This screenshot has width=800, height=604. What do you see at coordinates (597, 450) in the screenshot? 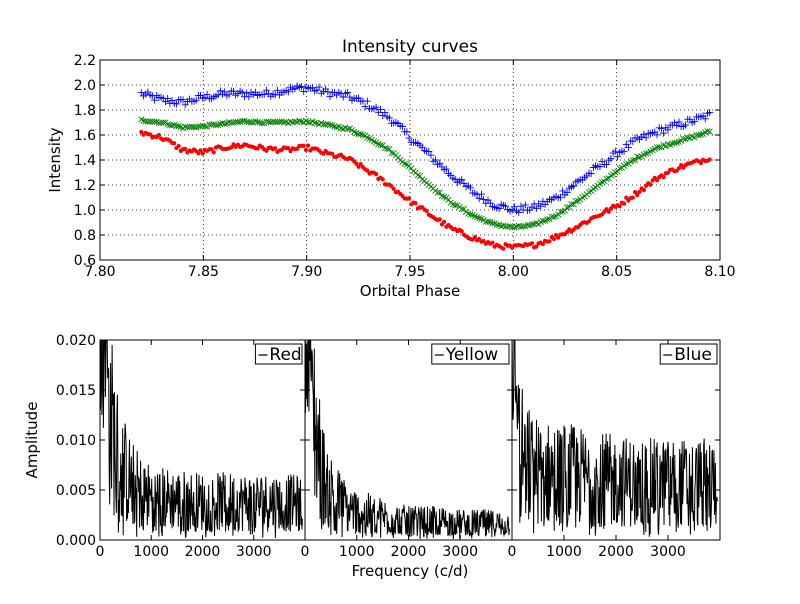
I see `x-axis-ticks: 0 1000 2000 3000` at bounding box center [597, 450].